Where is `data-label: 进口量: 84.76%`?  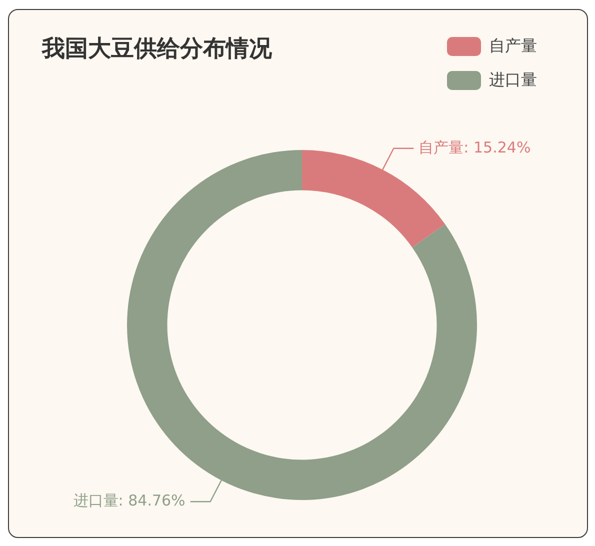 data-label: 进口量: 84.76% is located at coordinates (129, 501).